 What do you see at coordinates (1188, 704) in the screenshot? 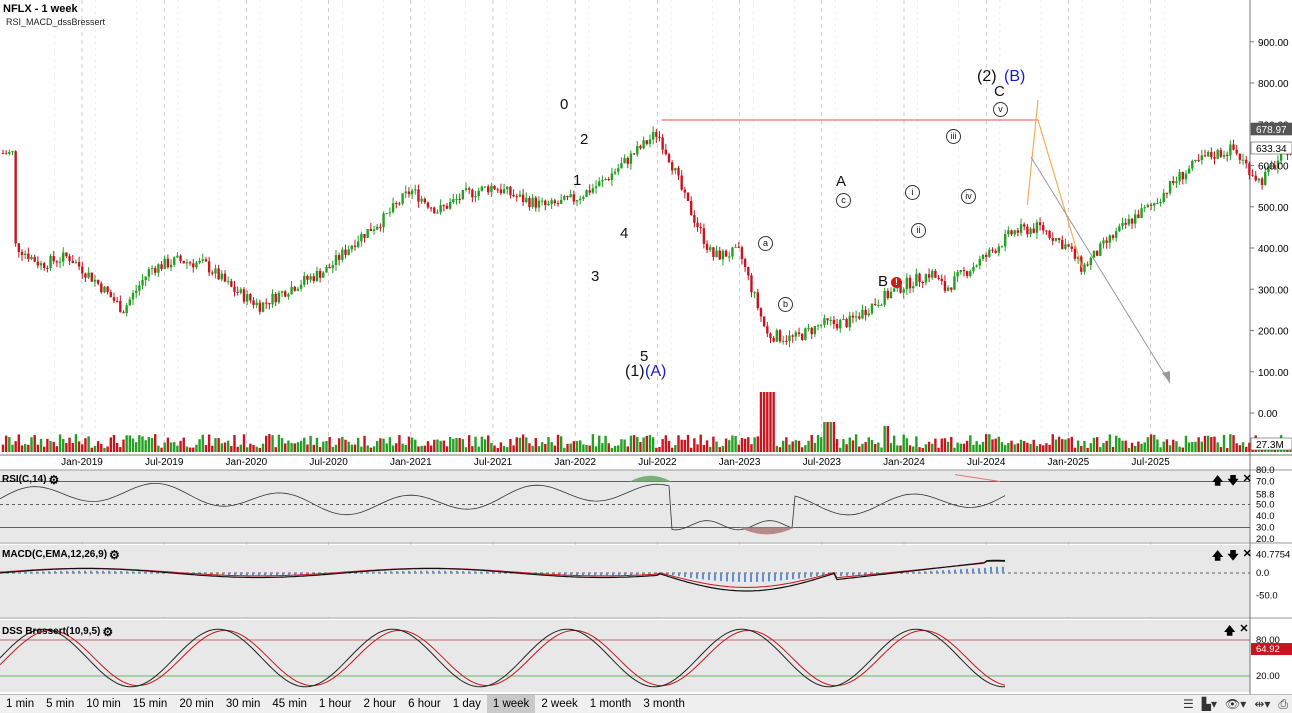
I see `list-icon: ☰` at bounding box center [1188, 704].